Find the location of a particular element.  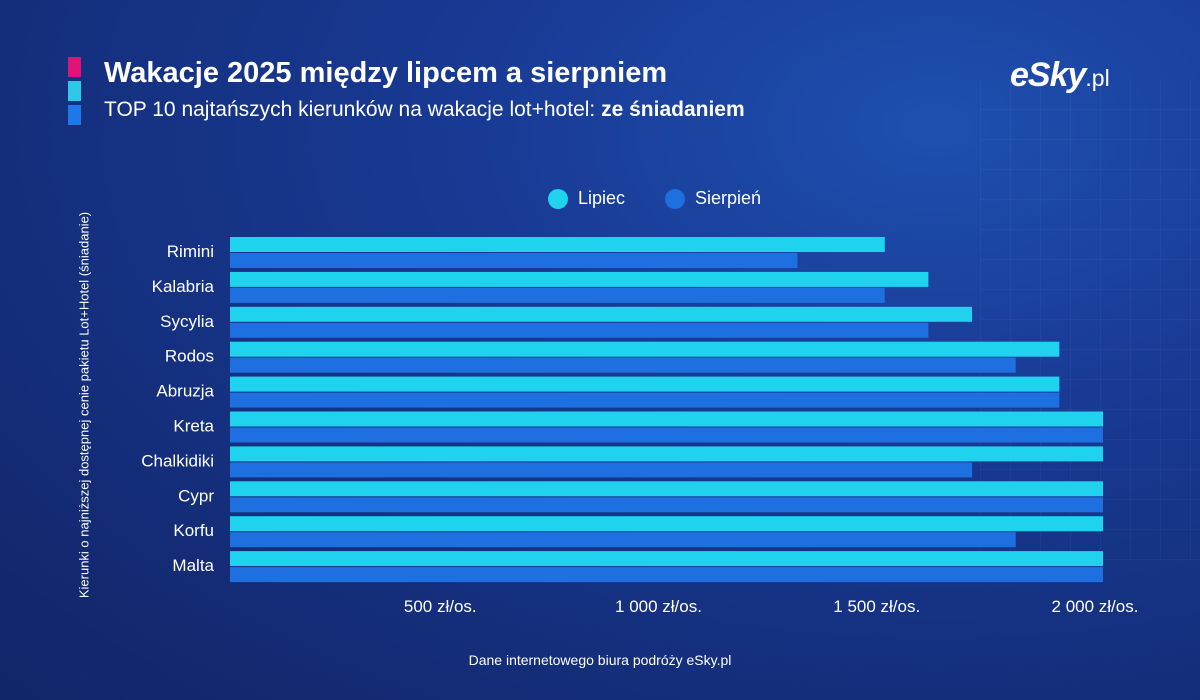

x-tick-label: 1 000 zł/os. is located at coordinates (658, 606).